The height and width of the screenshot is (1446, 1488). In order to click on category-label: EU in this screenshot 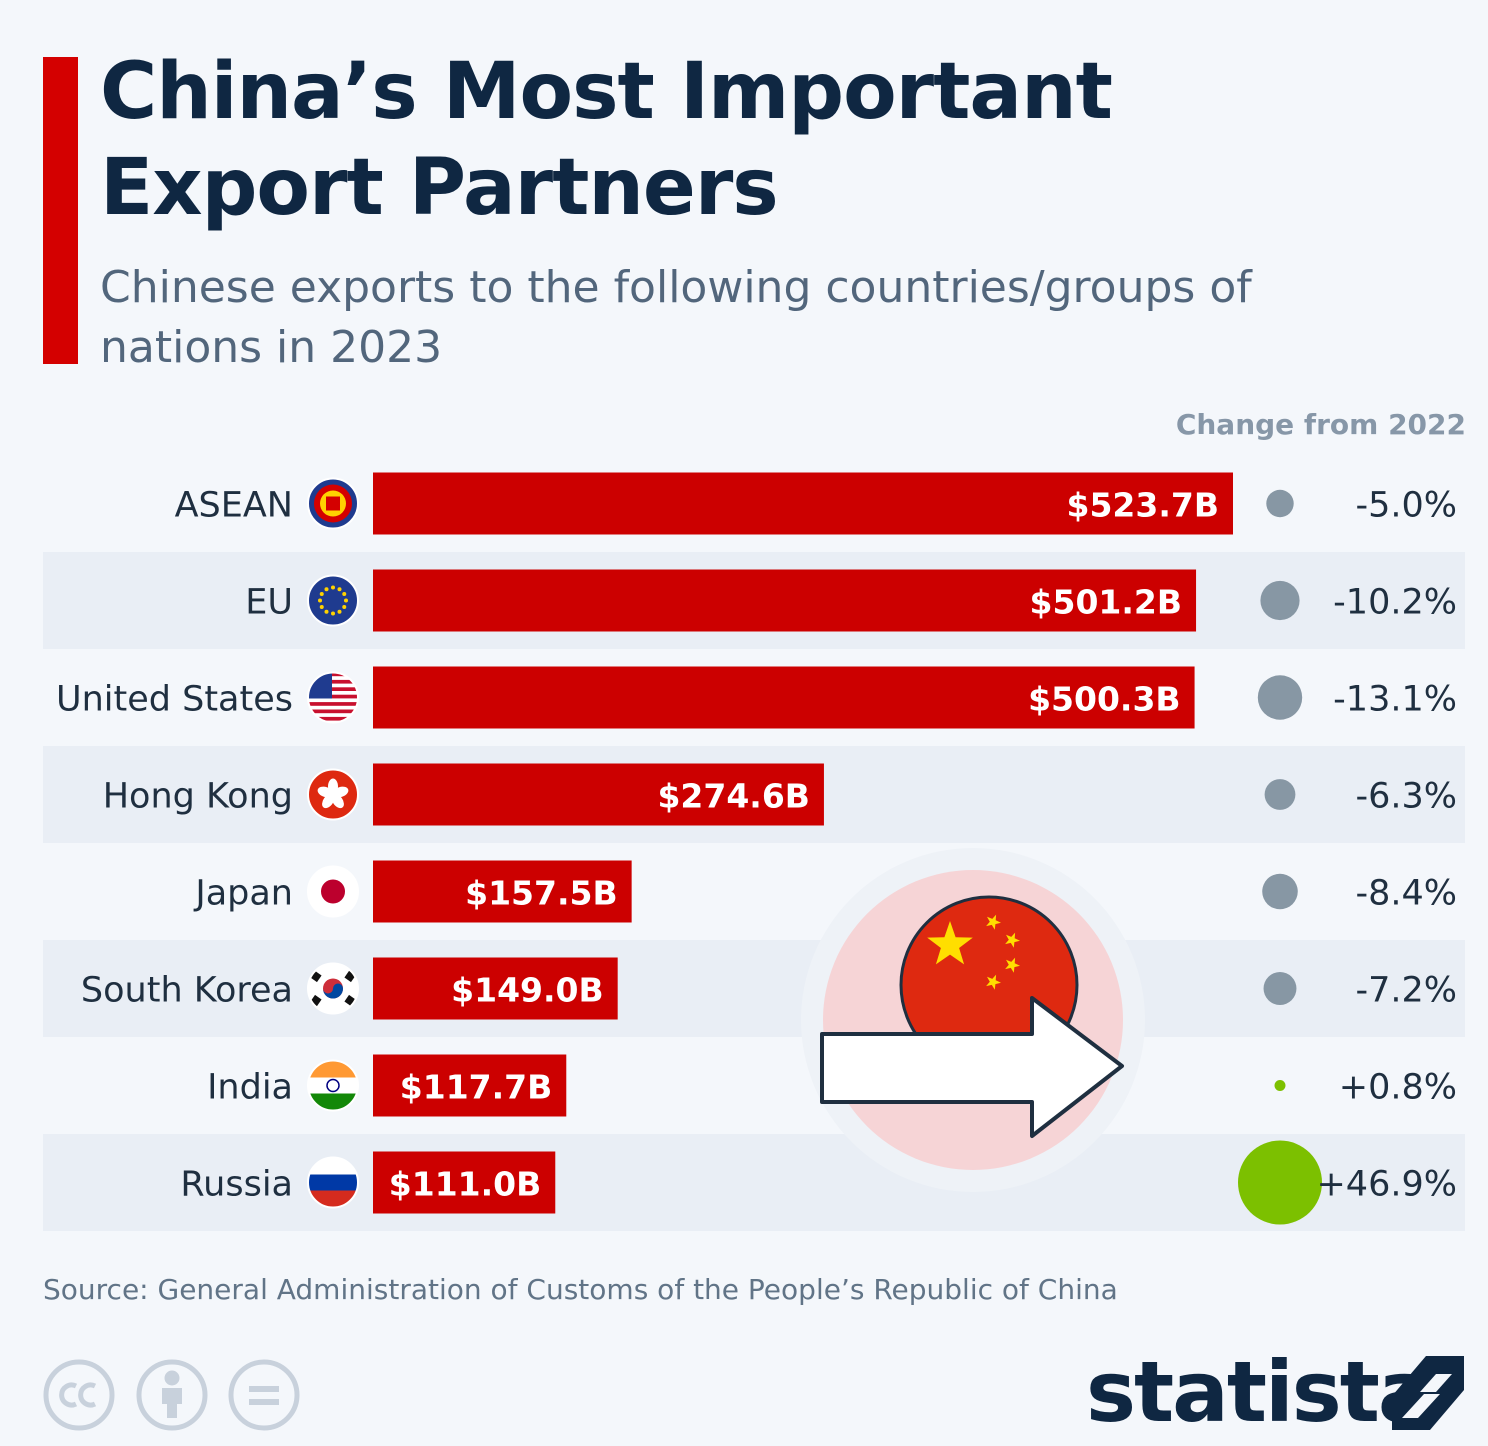, I will do `click(269, 603)`.